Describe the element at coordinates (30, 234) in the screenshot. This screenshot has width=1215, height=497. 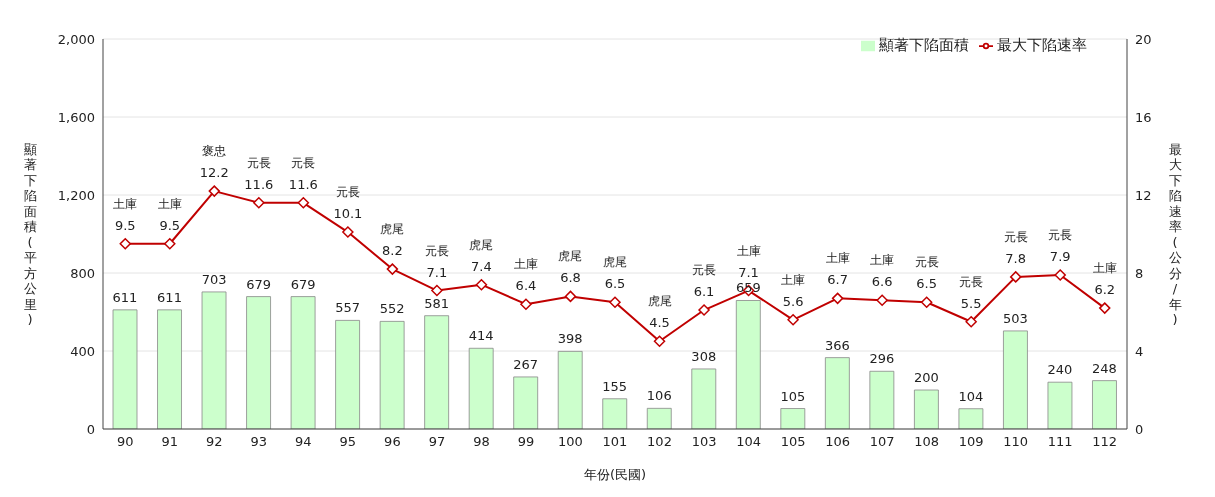
I see `text: 顯著下陷面積(平方公里)` at that location.